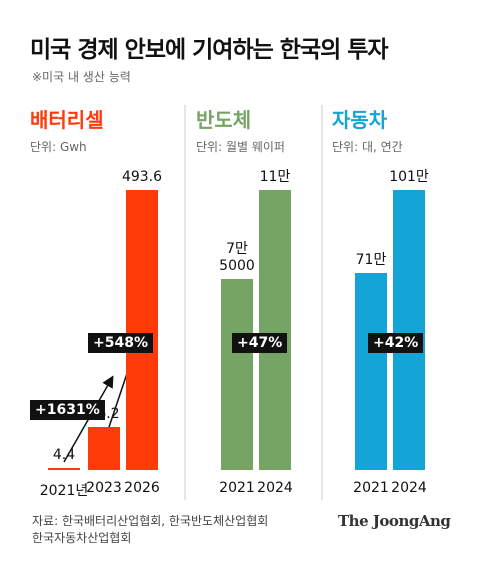 Image resolution: width=480 pixels, height=567 pixels. I want to click on chart-title: 자동차, so click(360, 120).